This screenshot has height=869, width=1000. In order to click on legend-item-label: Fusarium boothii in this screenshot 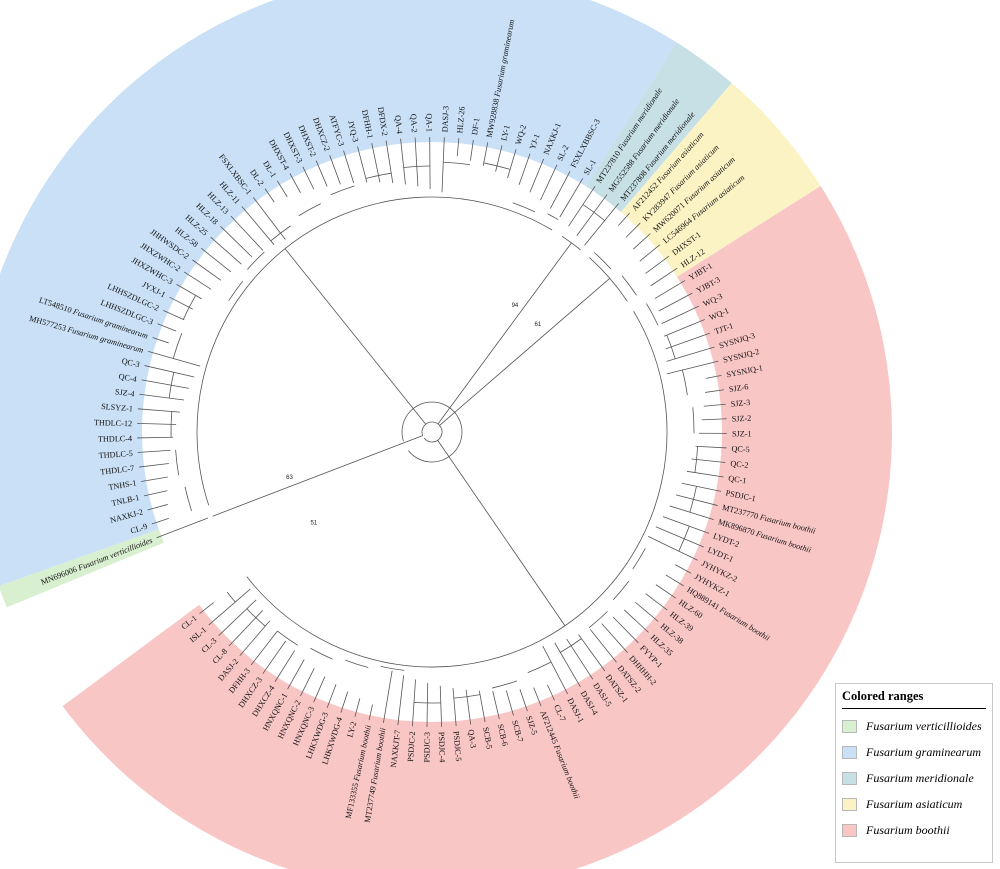, I will do `click(908, 829)`.